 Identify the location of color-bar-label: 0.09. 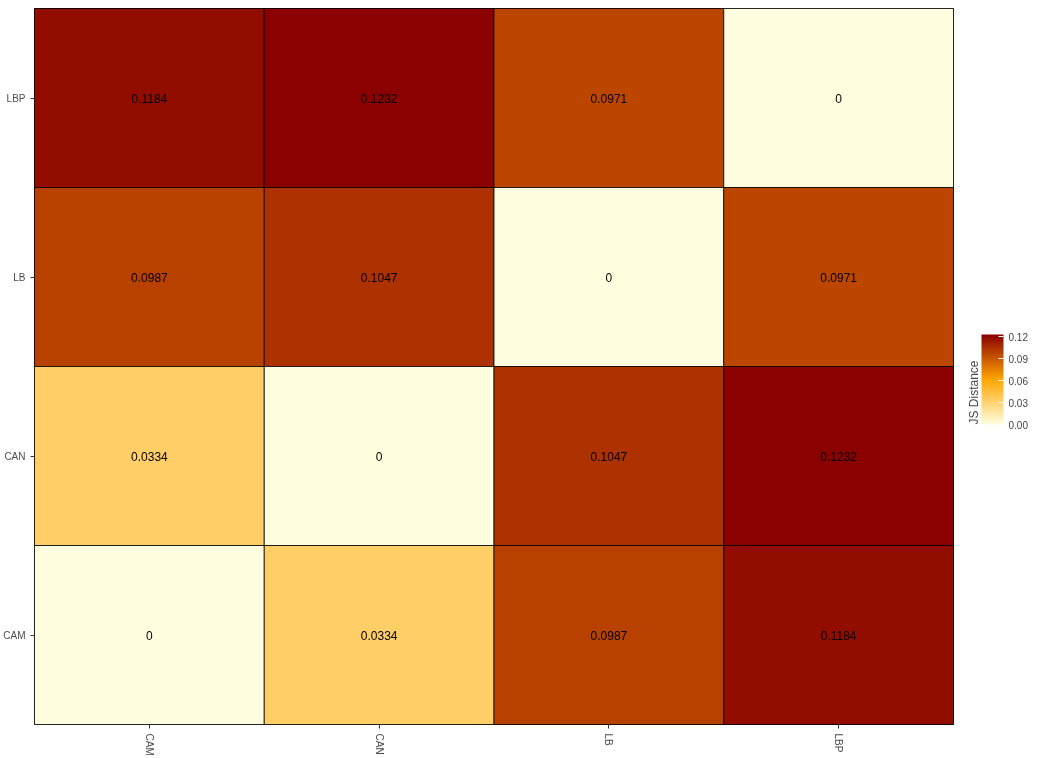
(1018, 359).